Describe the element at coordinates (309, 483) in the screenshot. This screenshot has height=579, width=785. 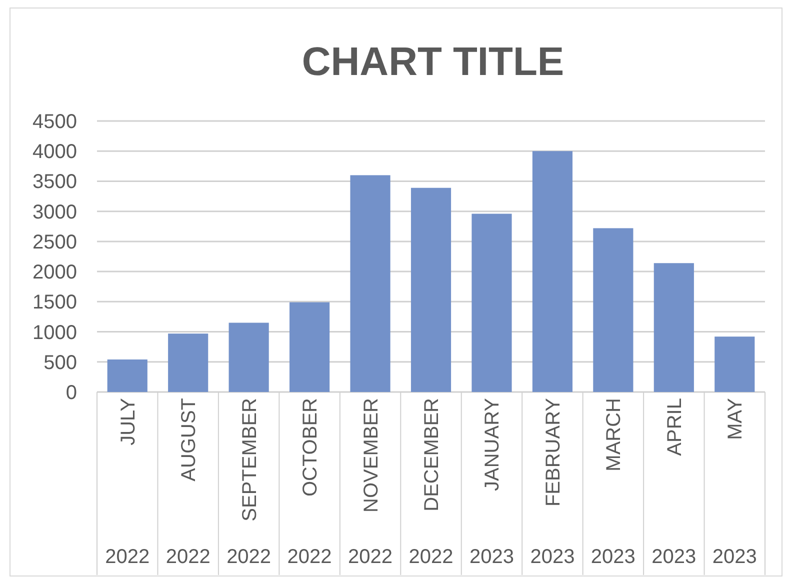
I see `category-label: OCTOBER 2022` at that location.